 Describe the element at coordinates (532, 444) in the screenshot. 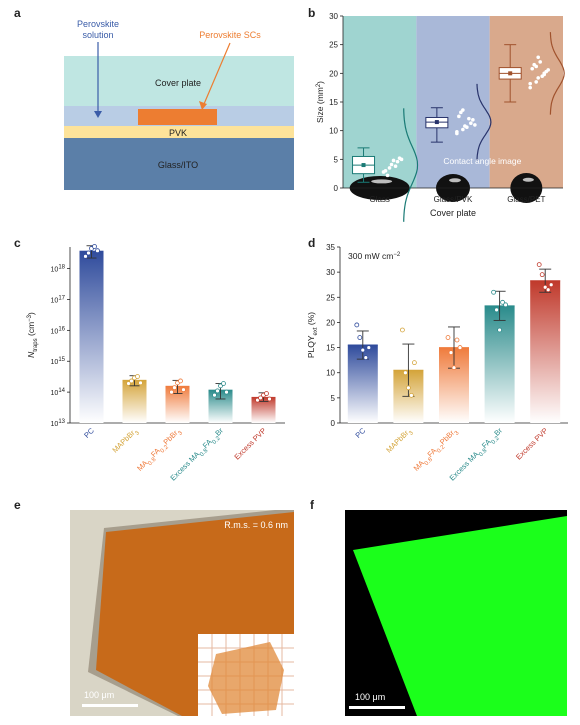

I see `chart-d-xtick-label: Excess PVP` at that location.